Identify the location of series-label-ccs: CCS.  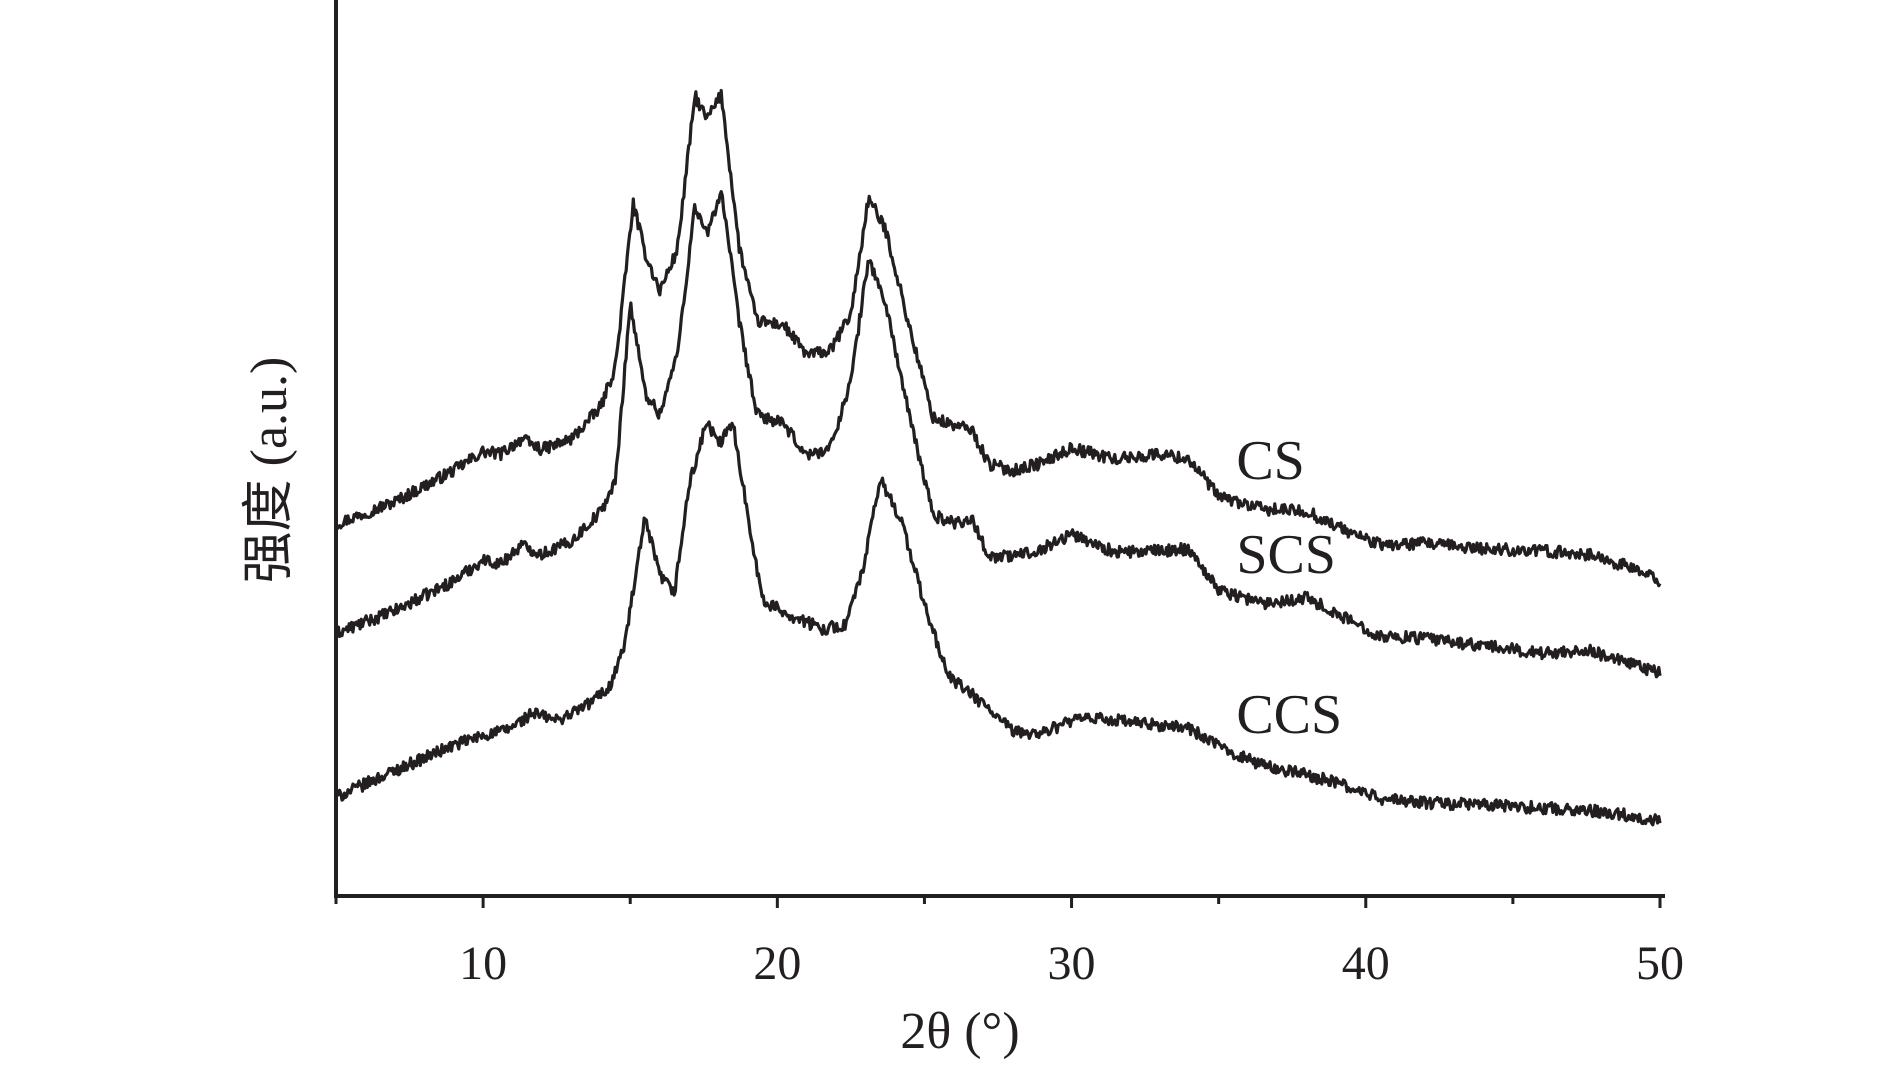
(1289, 715).